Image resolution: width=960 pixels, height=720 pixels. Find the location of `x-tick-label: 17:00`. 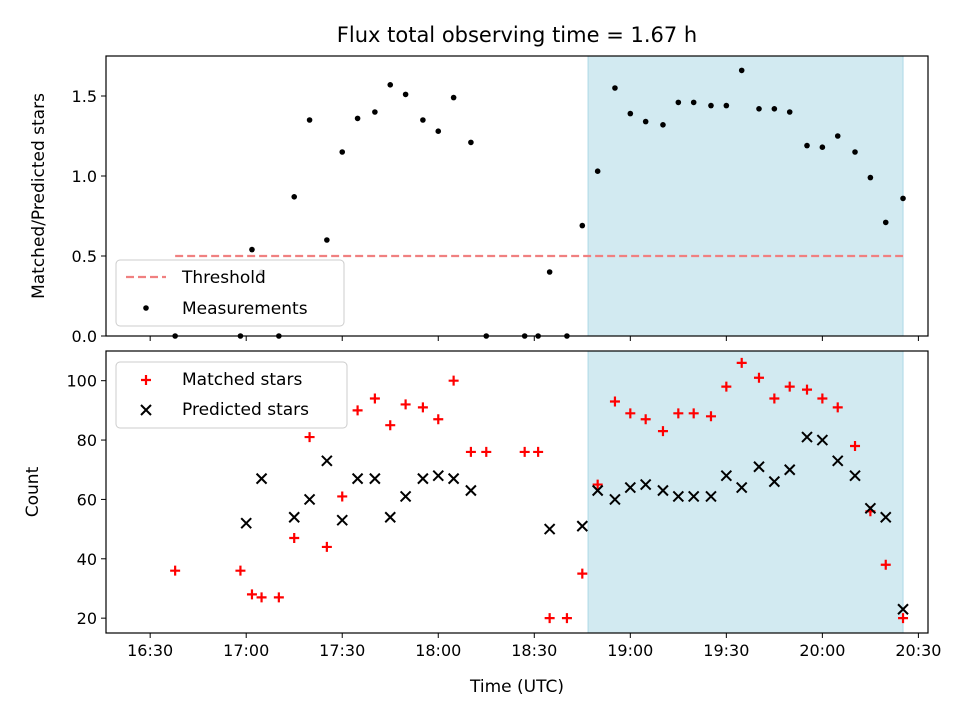

x-tick-label: 17:00 is located at coordinates (246, 650).